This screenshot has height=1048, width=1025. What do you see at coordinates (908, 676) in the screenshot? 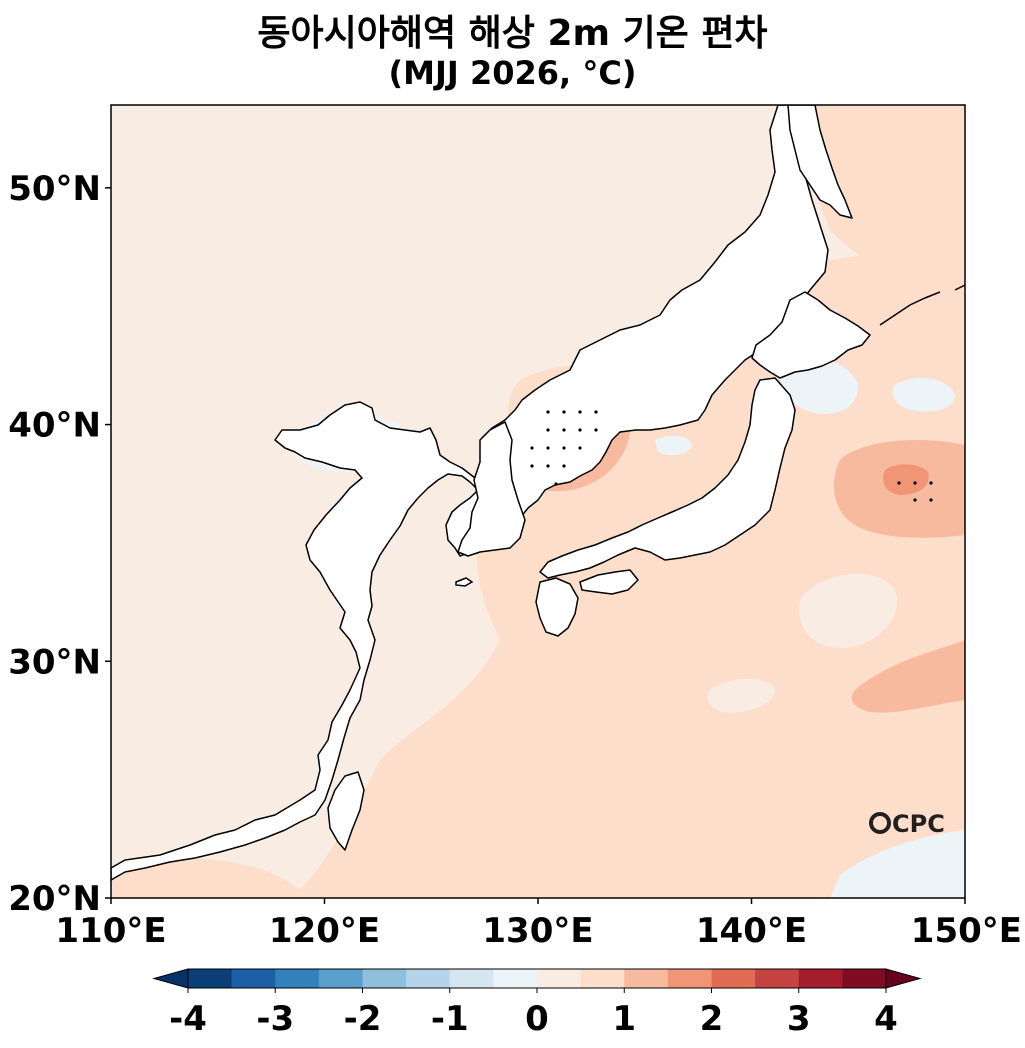
I see `anomaly-region-1-1p5-southeast` at bounding box center [908, 676].